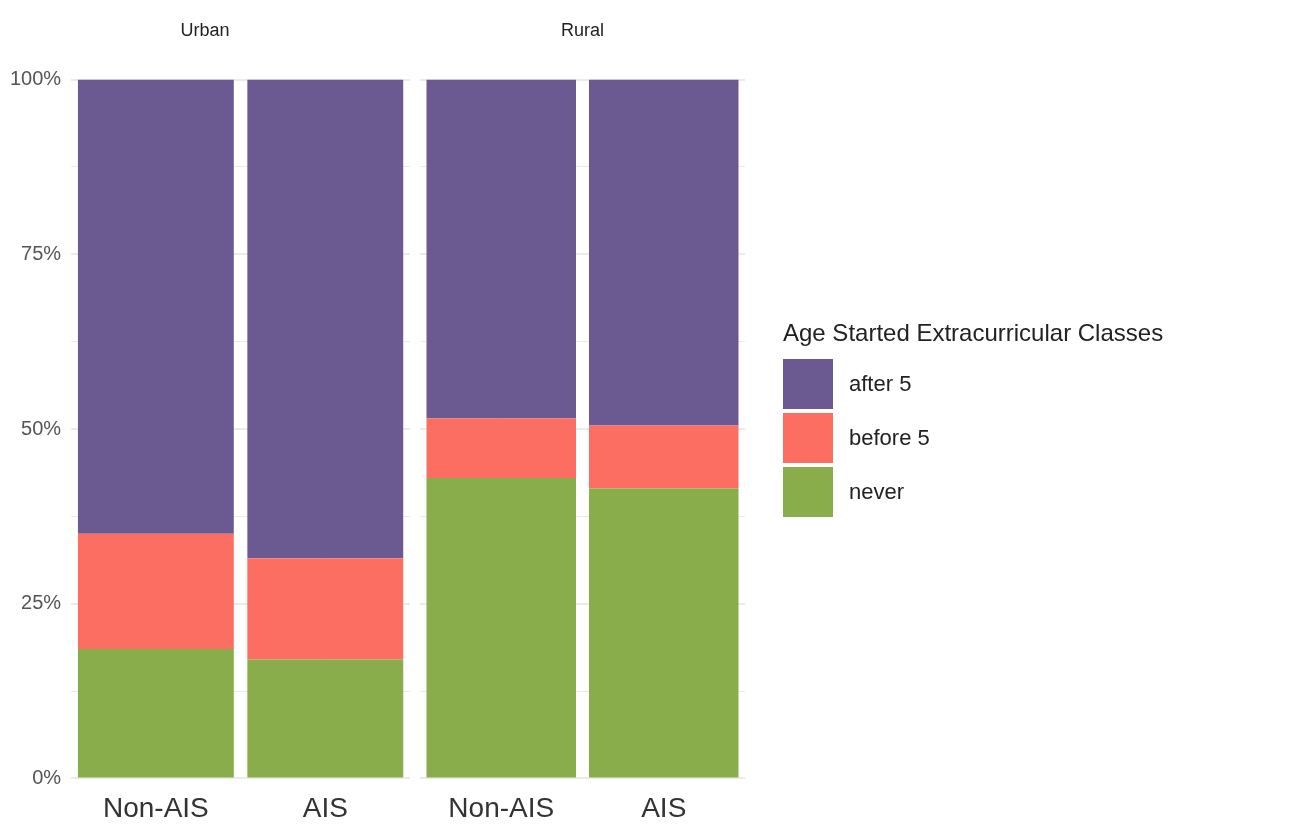  What do you see at coordinates (36, 78) in the screenshot?
I see `y-tick-label: 100%` at bounding box center [36, 78].